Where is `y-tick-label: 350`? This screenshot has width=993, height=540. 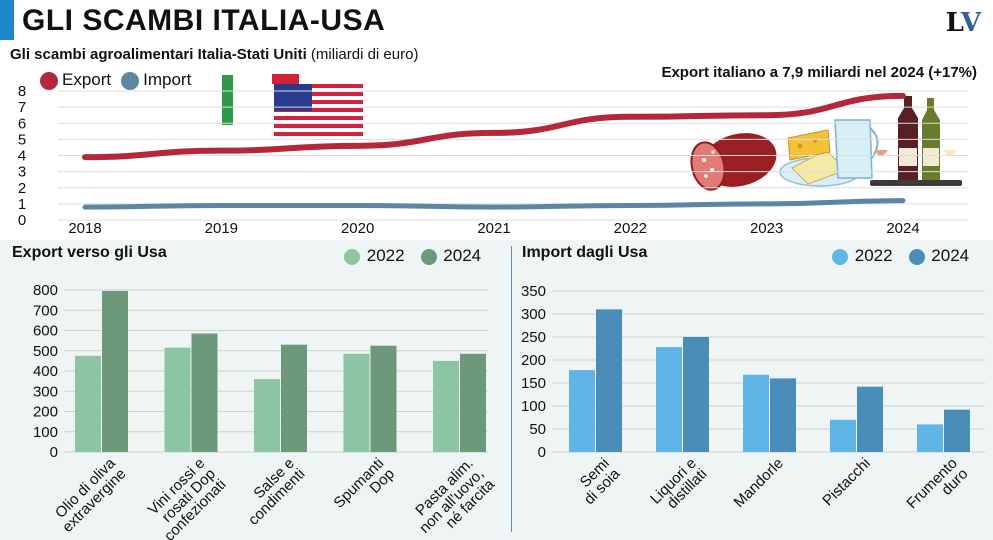 y-tick-label: 350 is located at coordinates (533, 291).